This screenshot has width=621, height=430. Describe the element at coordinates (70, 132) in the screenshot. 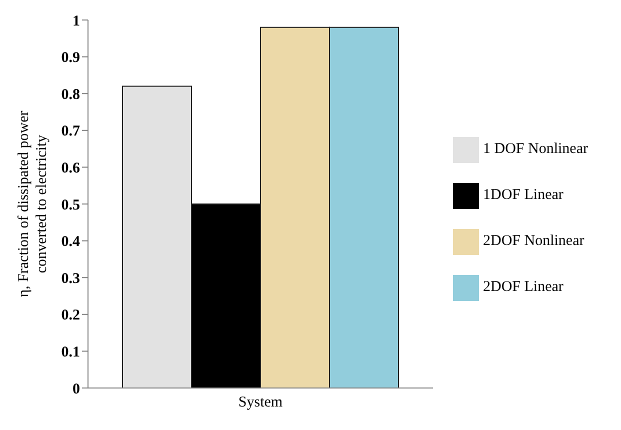

I see `y-tick-label: 0.7` at that location.